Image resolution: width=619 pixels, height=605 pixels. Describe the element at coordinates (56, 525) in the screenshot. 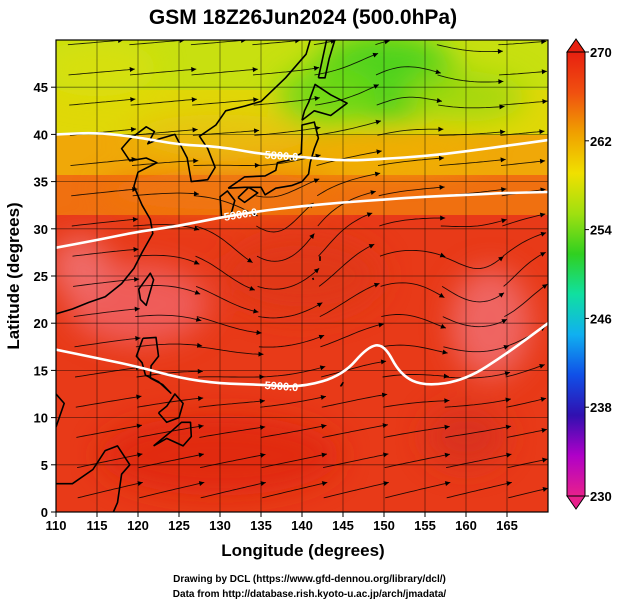

I see `x-tick-label: 110` at that location.